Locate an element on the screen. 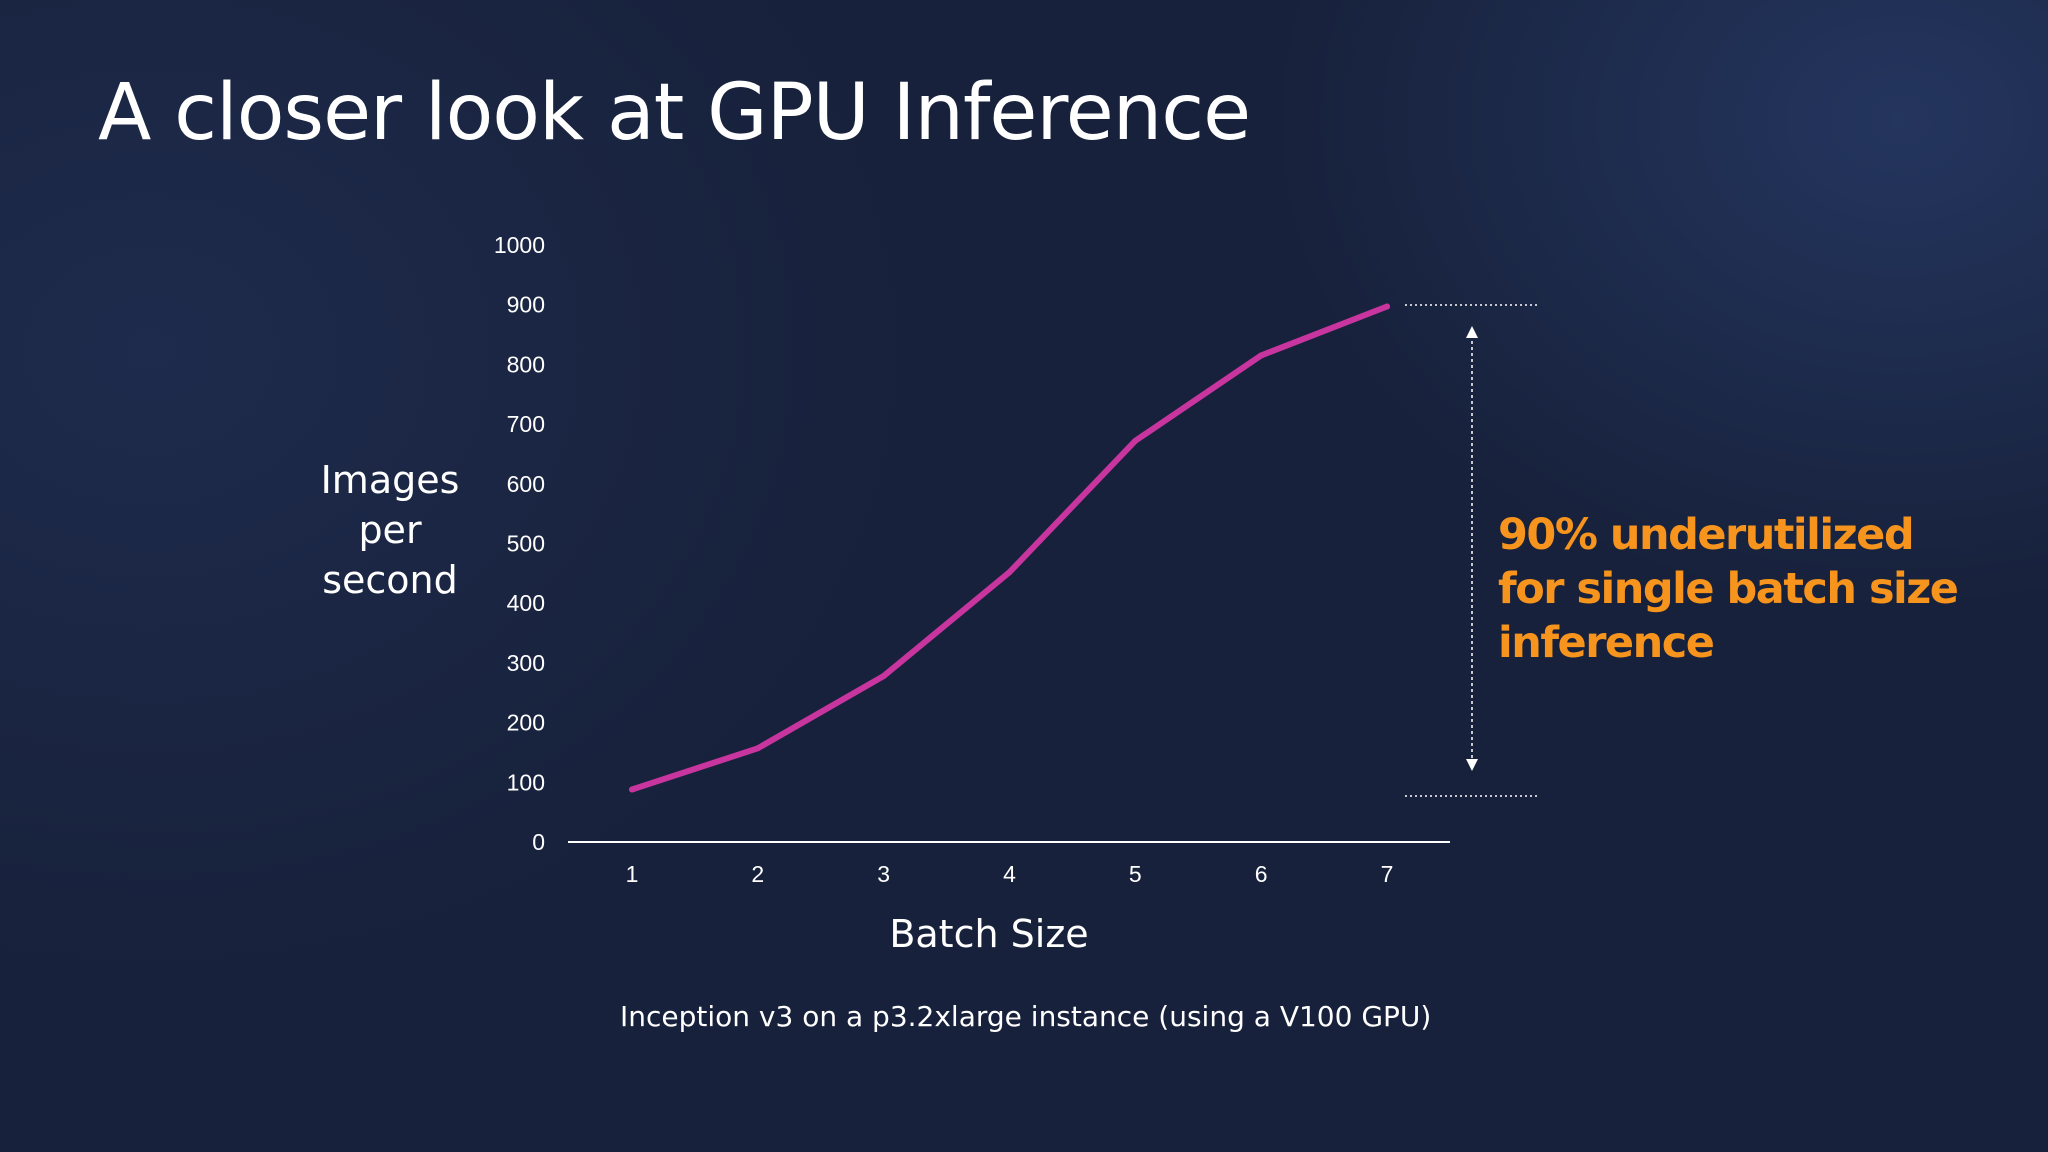  y-tick-label: 700 is located at coordinates (526, 424).